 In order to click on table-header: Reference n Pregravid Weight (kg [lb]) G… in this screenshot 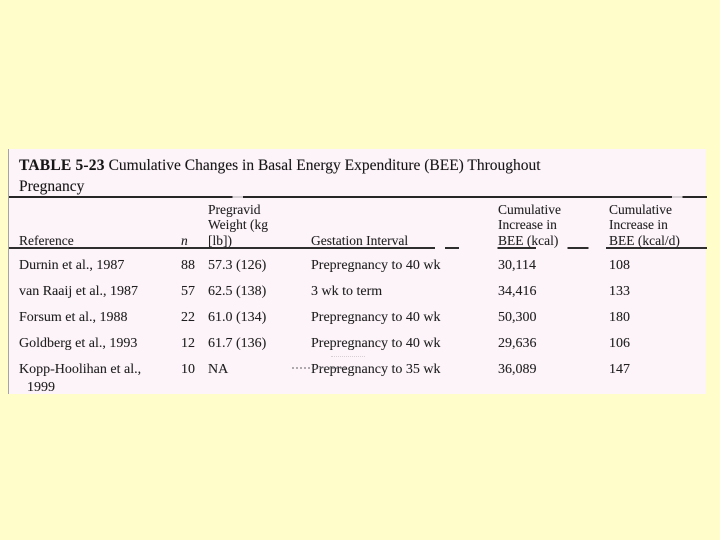, I will do `click(358, 226)`.